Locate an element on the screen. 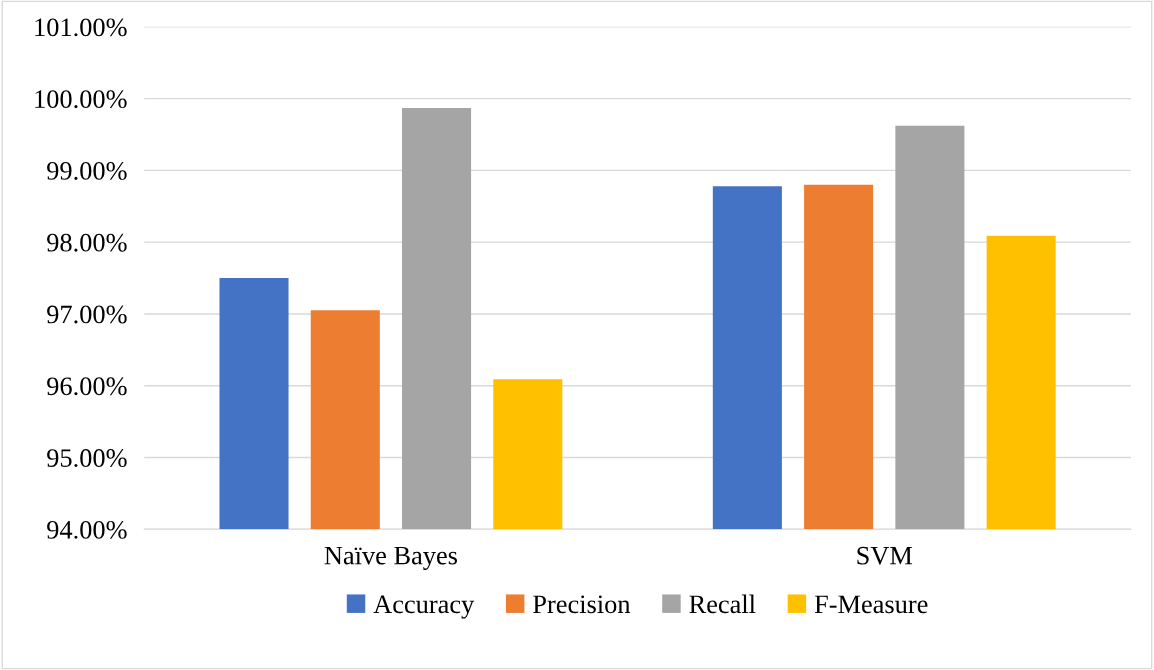 The height and width of the screenshot is (670, 1154). y-tick-label: 94.00% is located at coordinates (87, 529).